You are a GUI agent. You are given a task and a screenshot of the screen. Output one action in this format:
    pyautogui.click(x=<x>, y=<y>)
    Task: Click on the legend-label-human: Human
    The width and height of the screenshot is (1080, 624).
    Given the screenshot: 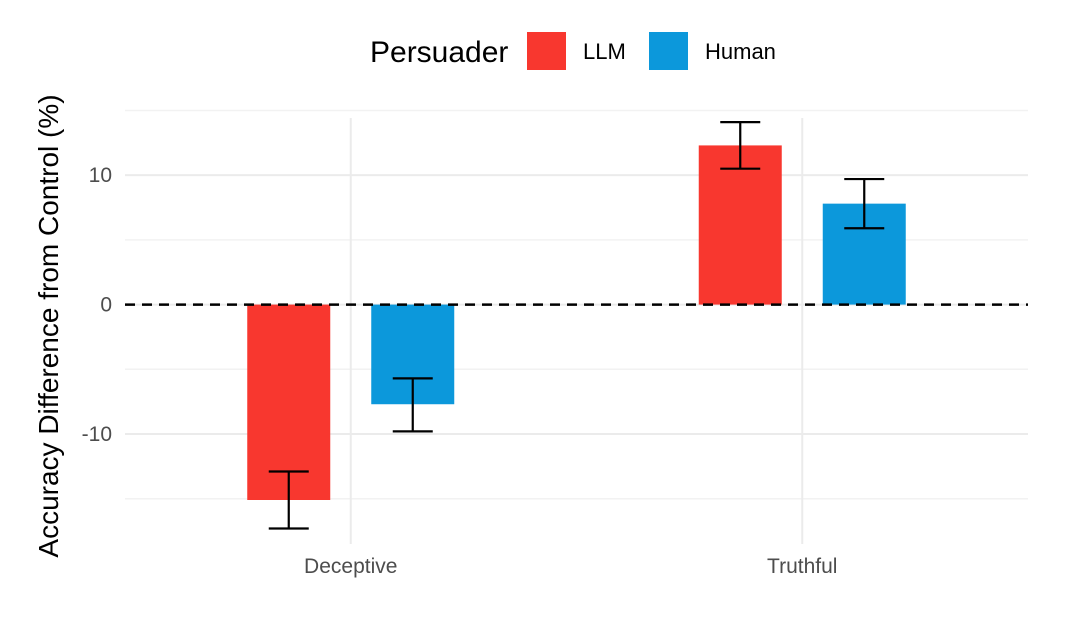 What is the action you would take?
    pyautogui.click(x=740, y=51)
    